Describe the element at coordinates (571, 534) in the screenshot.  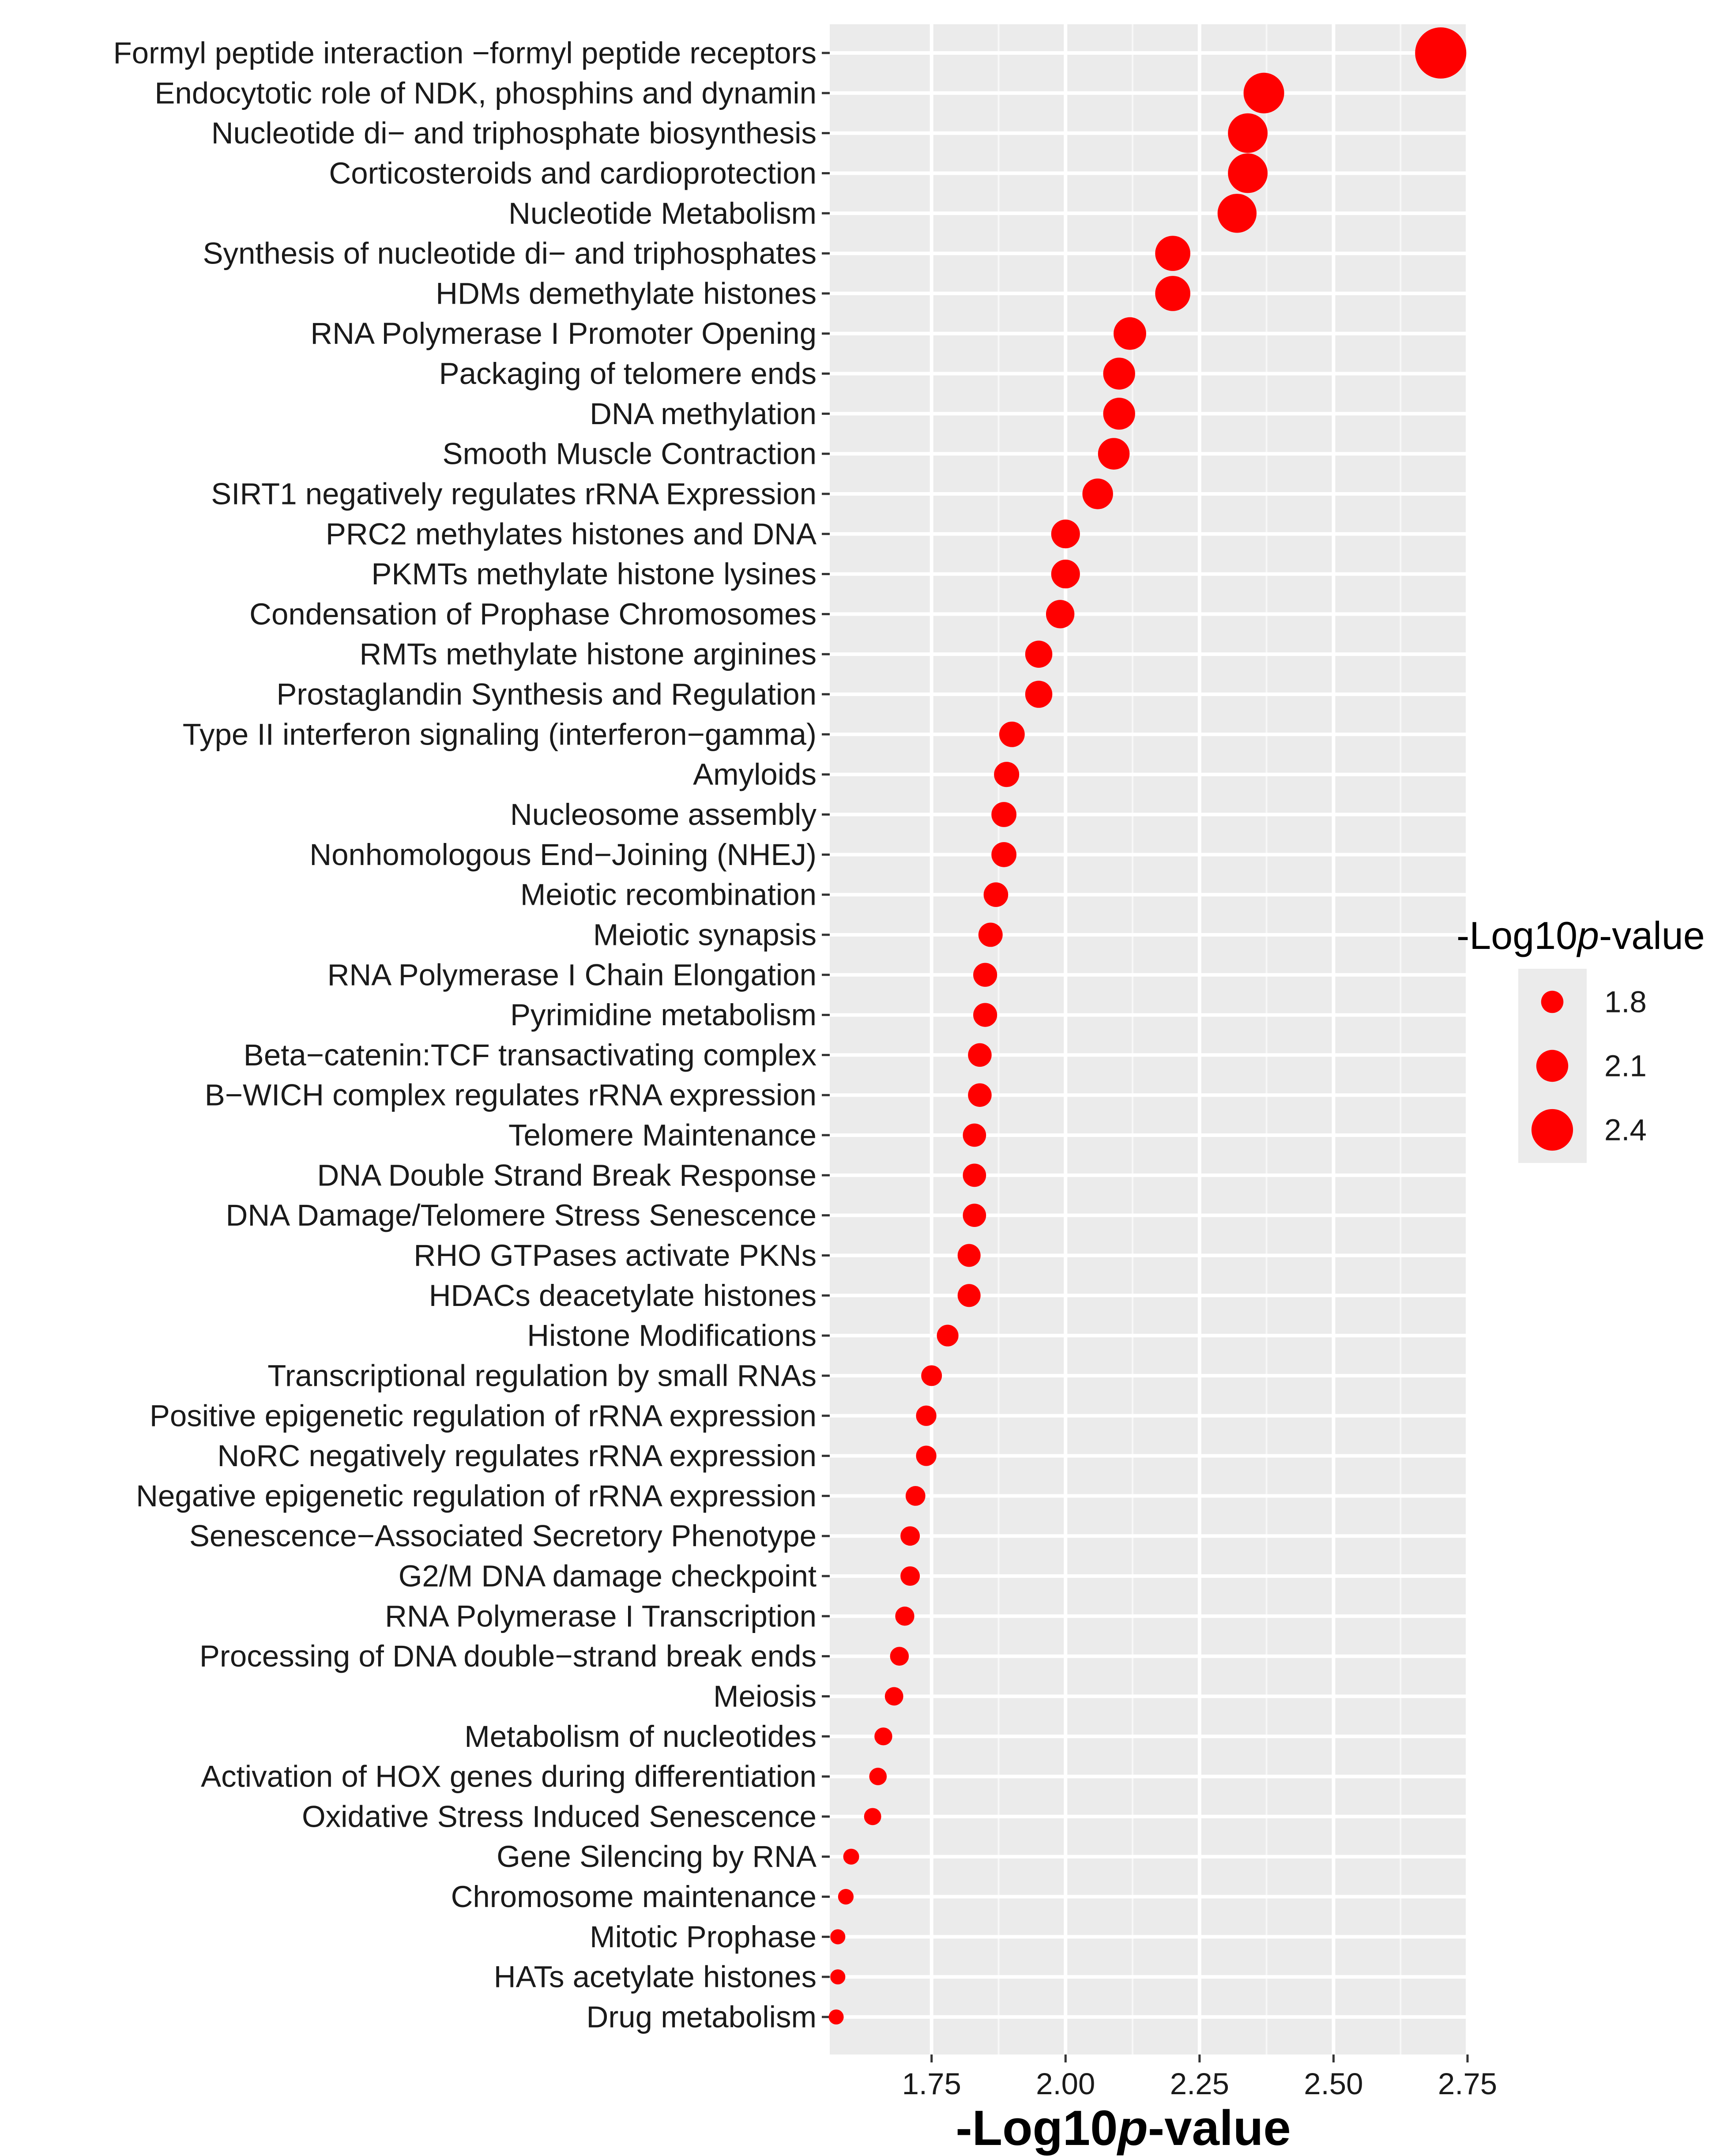
I see `y-tick-label: PRC2 methylates histones and DNA` at that location.